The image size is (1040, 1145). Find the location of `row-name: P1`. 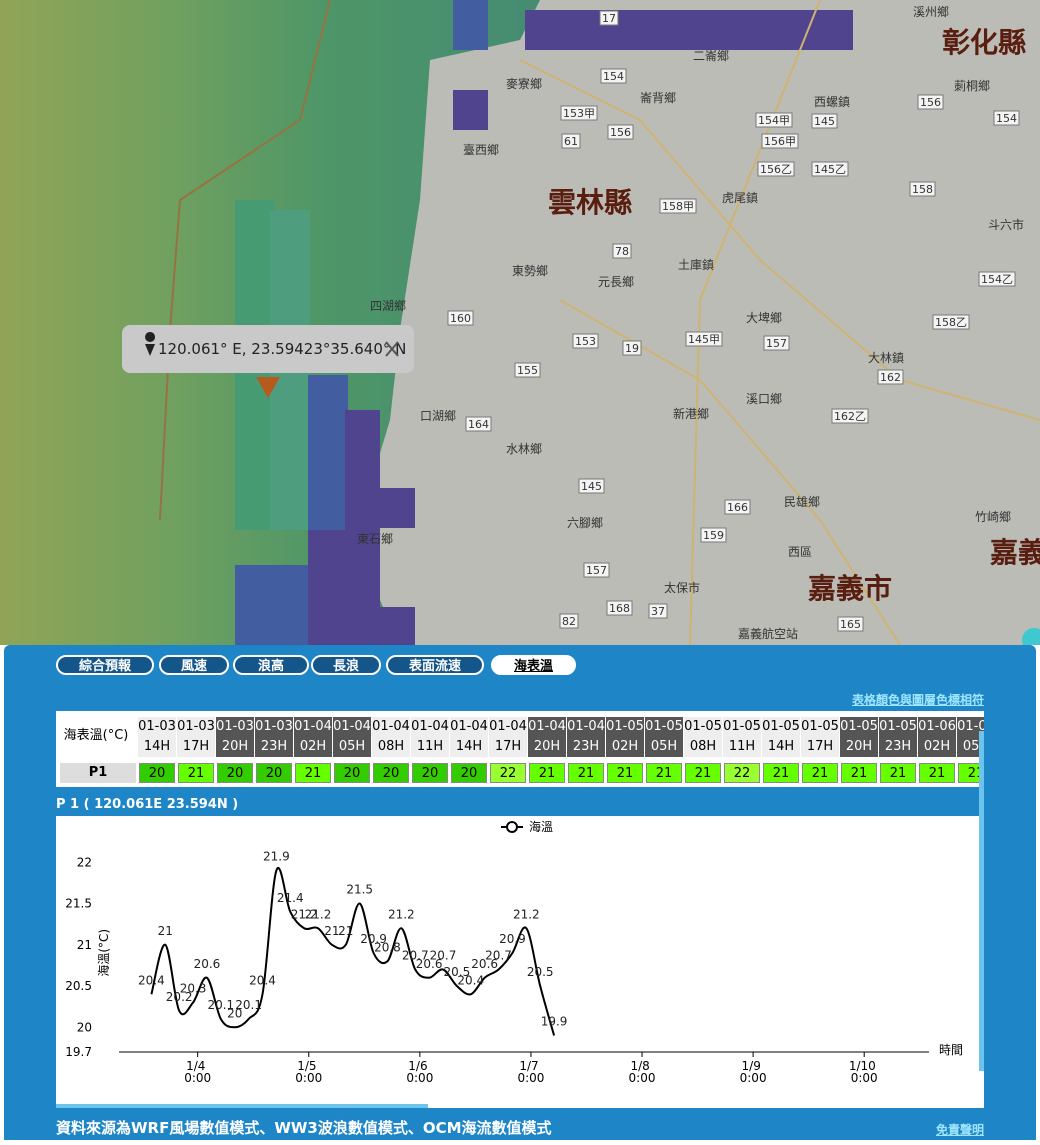

row-name: P1 is located at coordinates (98, 773).